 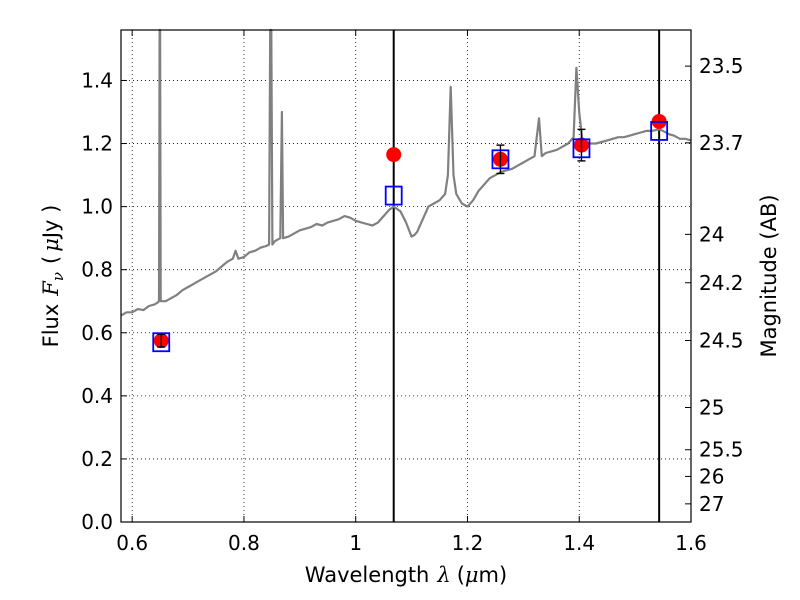 I want to click on observed-point, so click(x=394, y=155).